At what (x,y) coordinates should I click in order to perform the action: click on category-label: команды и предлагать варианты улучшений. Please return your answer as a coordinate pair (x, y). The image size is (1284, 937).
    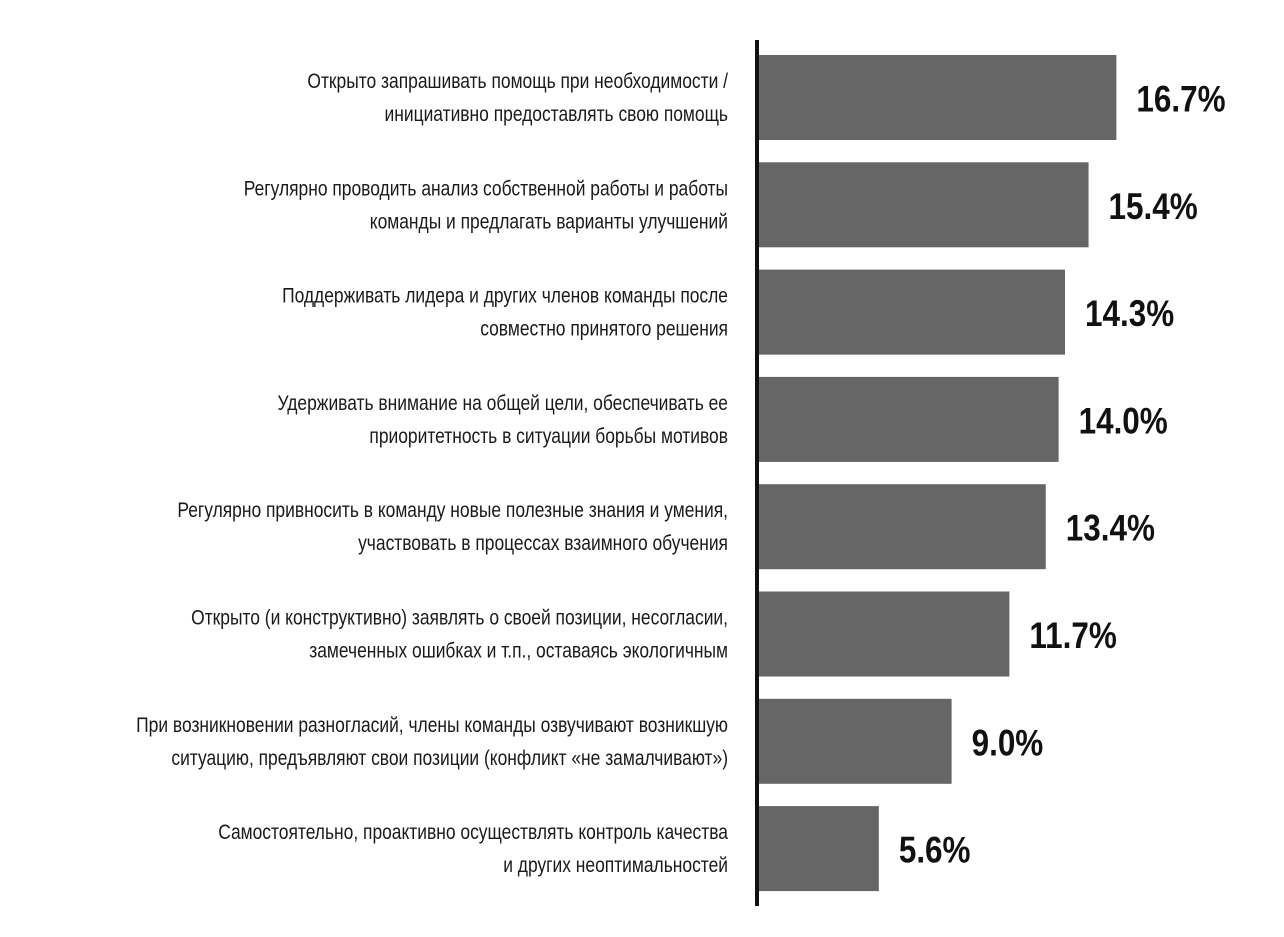
    Looking at the image, I should click on (549, 222).